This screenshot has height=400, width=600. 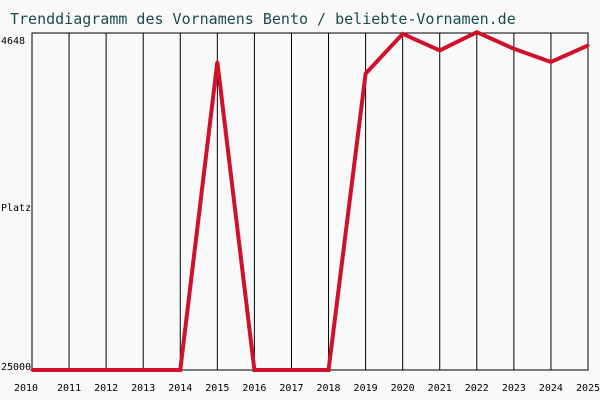 What do you see at coordinates (514, 388) in the screenshot?
I see `x-tick-label: 2023` at bounding box center [514, 388].